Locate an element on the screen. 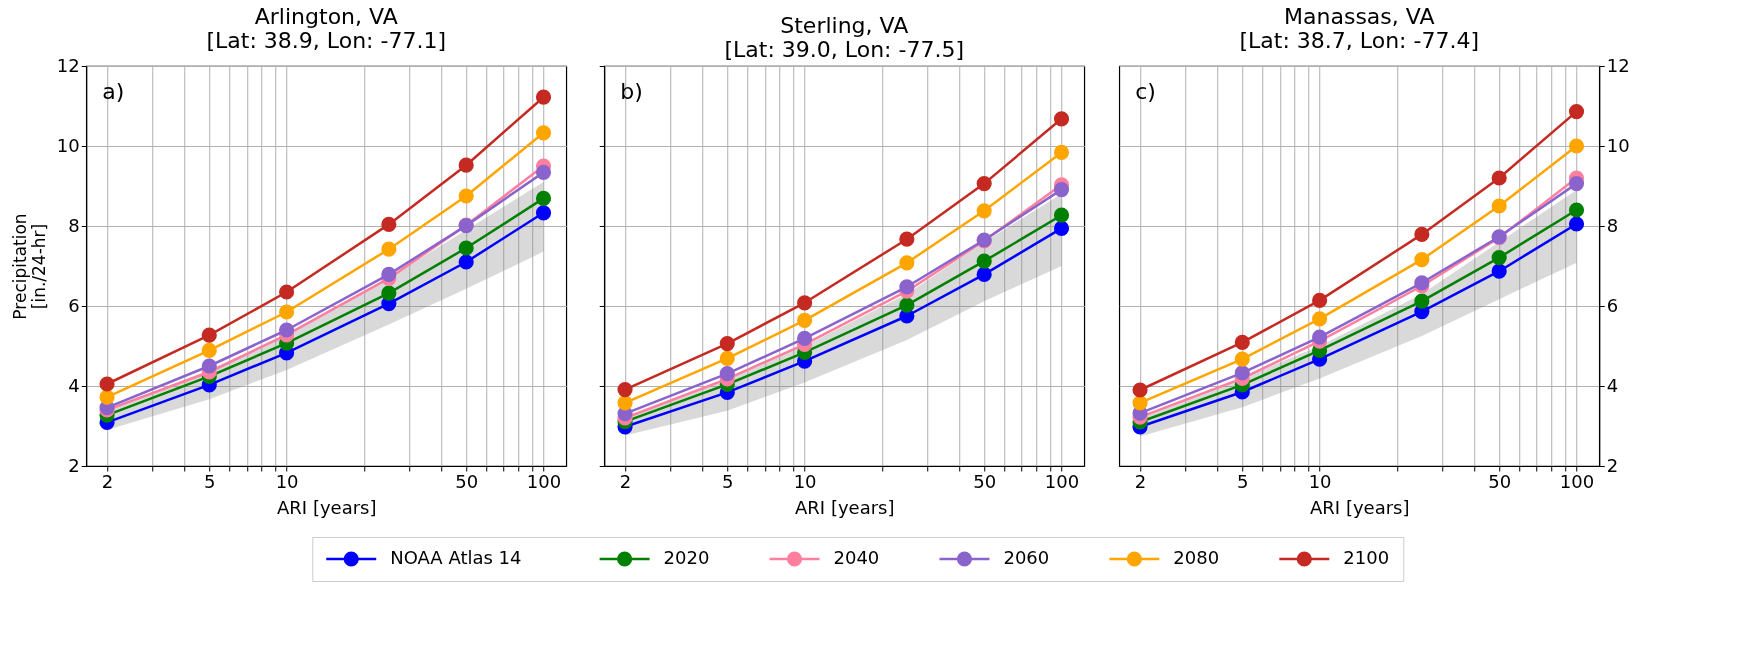  legend-label: 2060 is located at coordinates (1026, 557).